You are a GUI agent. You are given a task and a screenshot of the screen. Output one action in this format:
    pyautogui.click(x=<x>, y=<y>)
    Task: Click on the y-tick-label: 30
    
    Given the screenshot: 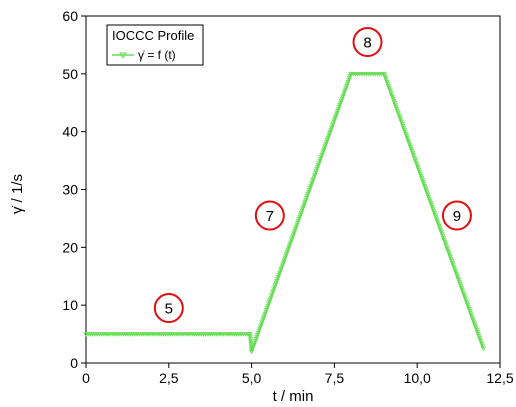 What is the action you would take?
    pyautogui.click(x=70, y=190)
    